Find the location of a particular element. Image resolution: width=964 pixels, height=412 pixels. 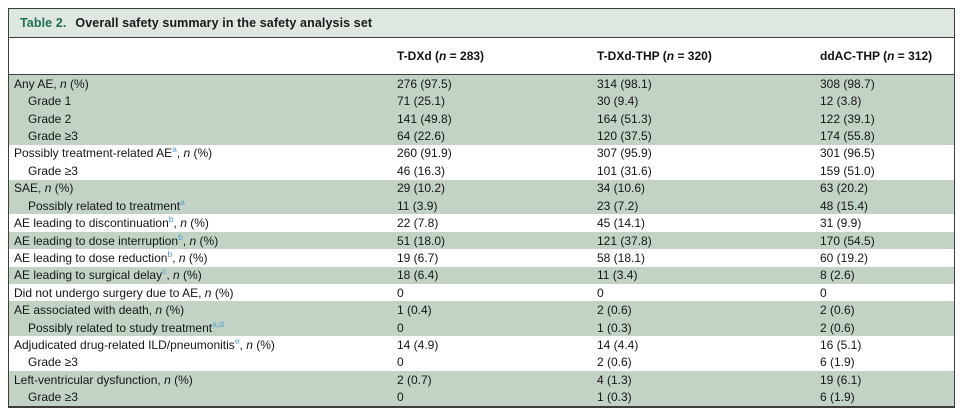

cell-value: 45 (14.1) is located at coordinates (621, 223).